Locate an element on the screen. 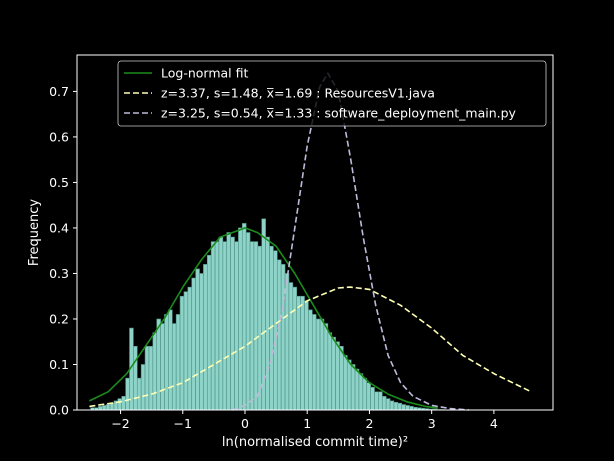 The image size is (614, 461). x-tick-label: 3 is located at coordinates (432, 423).